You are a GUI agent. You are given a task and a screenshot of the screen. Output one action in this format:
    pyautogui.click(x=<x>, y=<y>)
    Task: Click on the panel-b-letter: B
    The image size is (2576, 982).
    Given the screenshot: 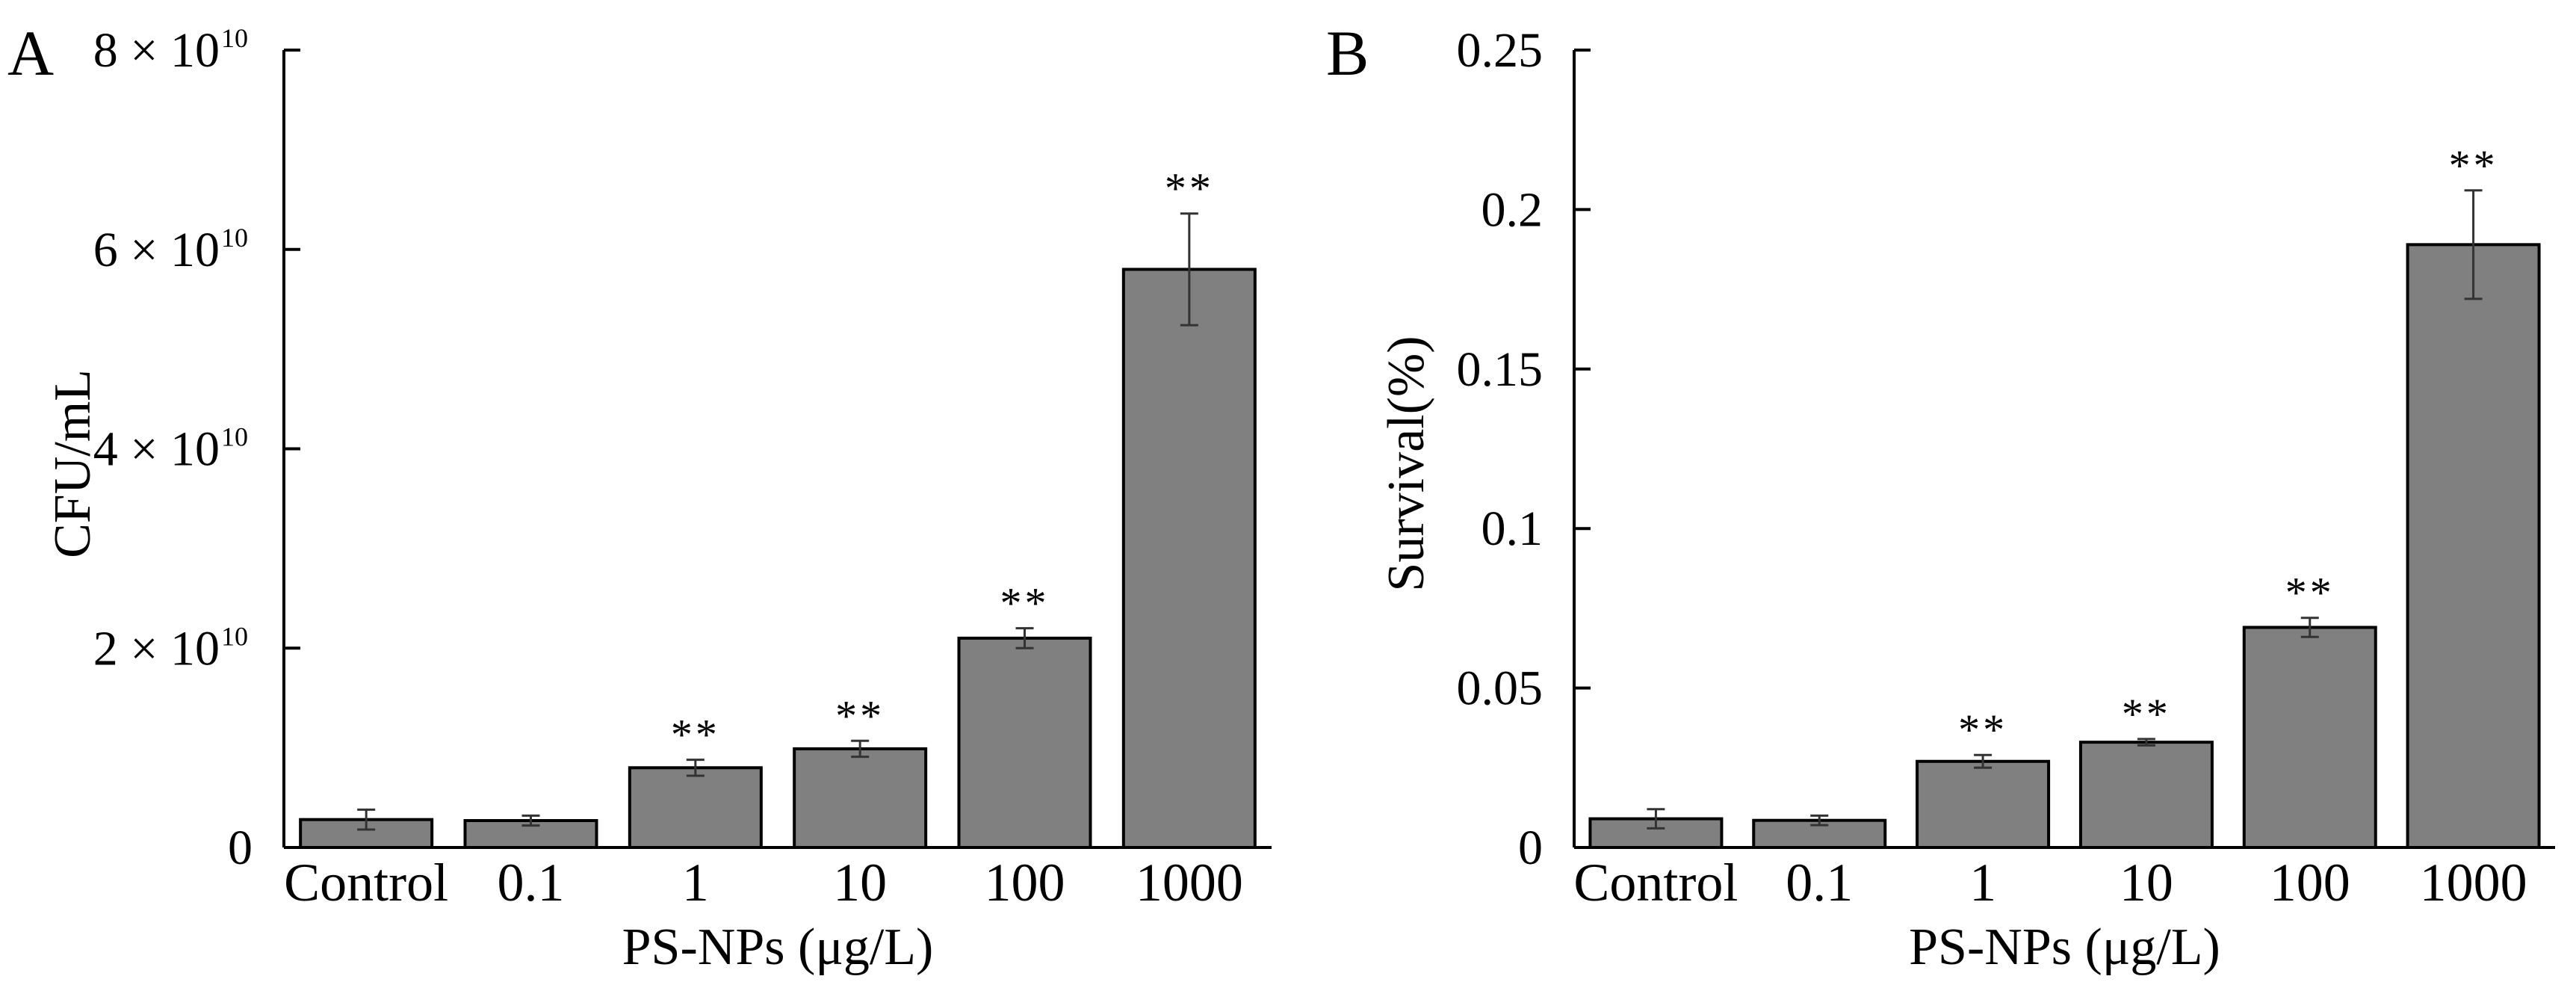 What is the action you would take?
    pyautogui.click(x=1347, y=53)
    